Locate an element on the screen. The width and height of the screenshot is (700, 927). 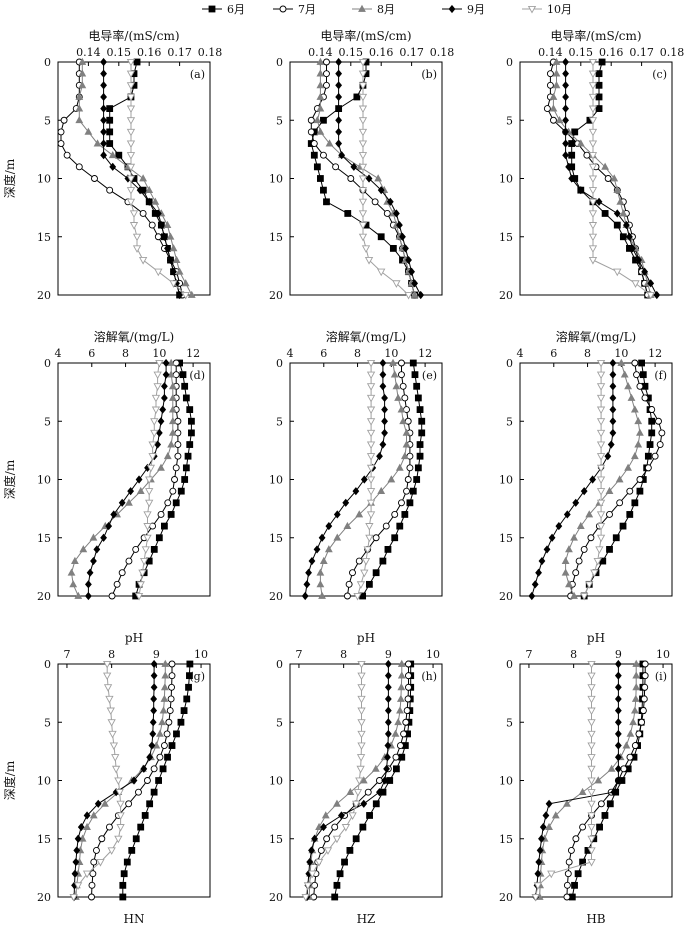
x-tick-label: 0.14 is located at coordinates (88, 52).